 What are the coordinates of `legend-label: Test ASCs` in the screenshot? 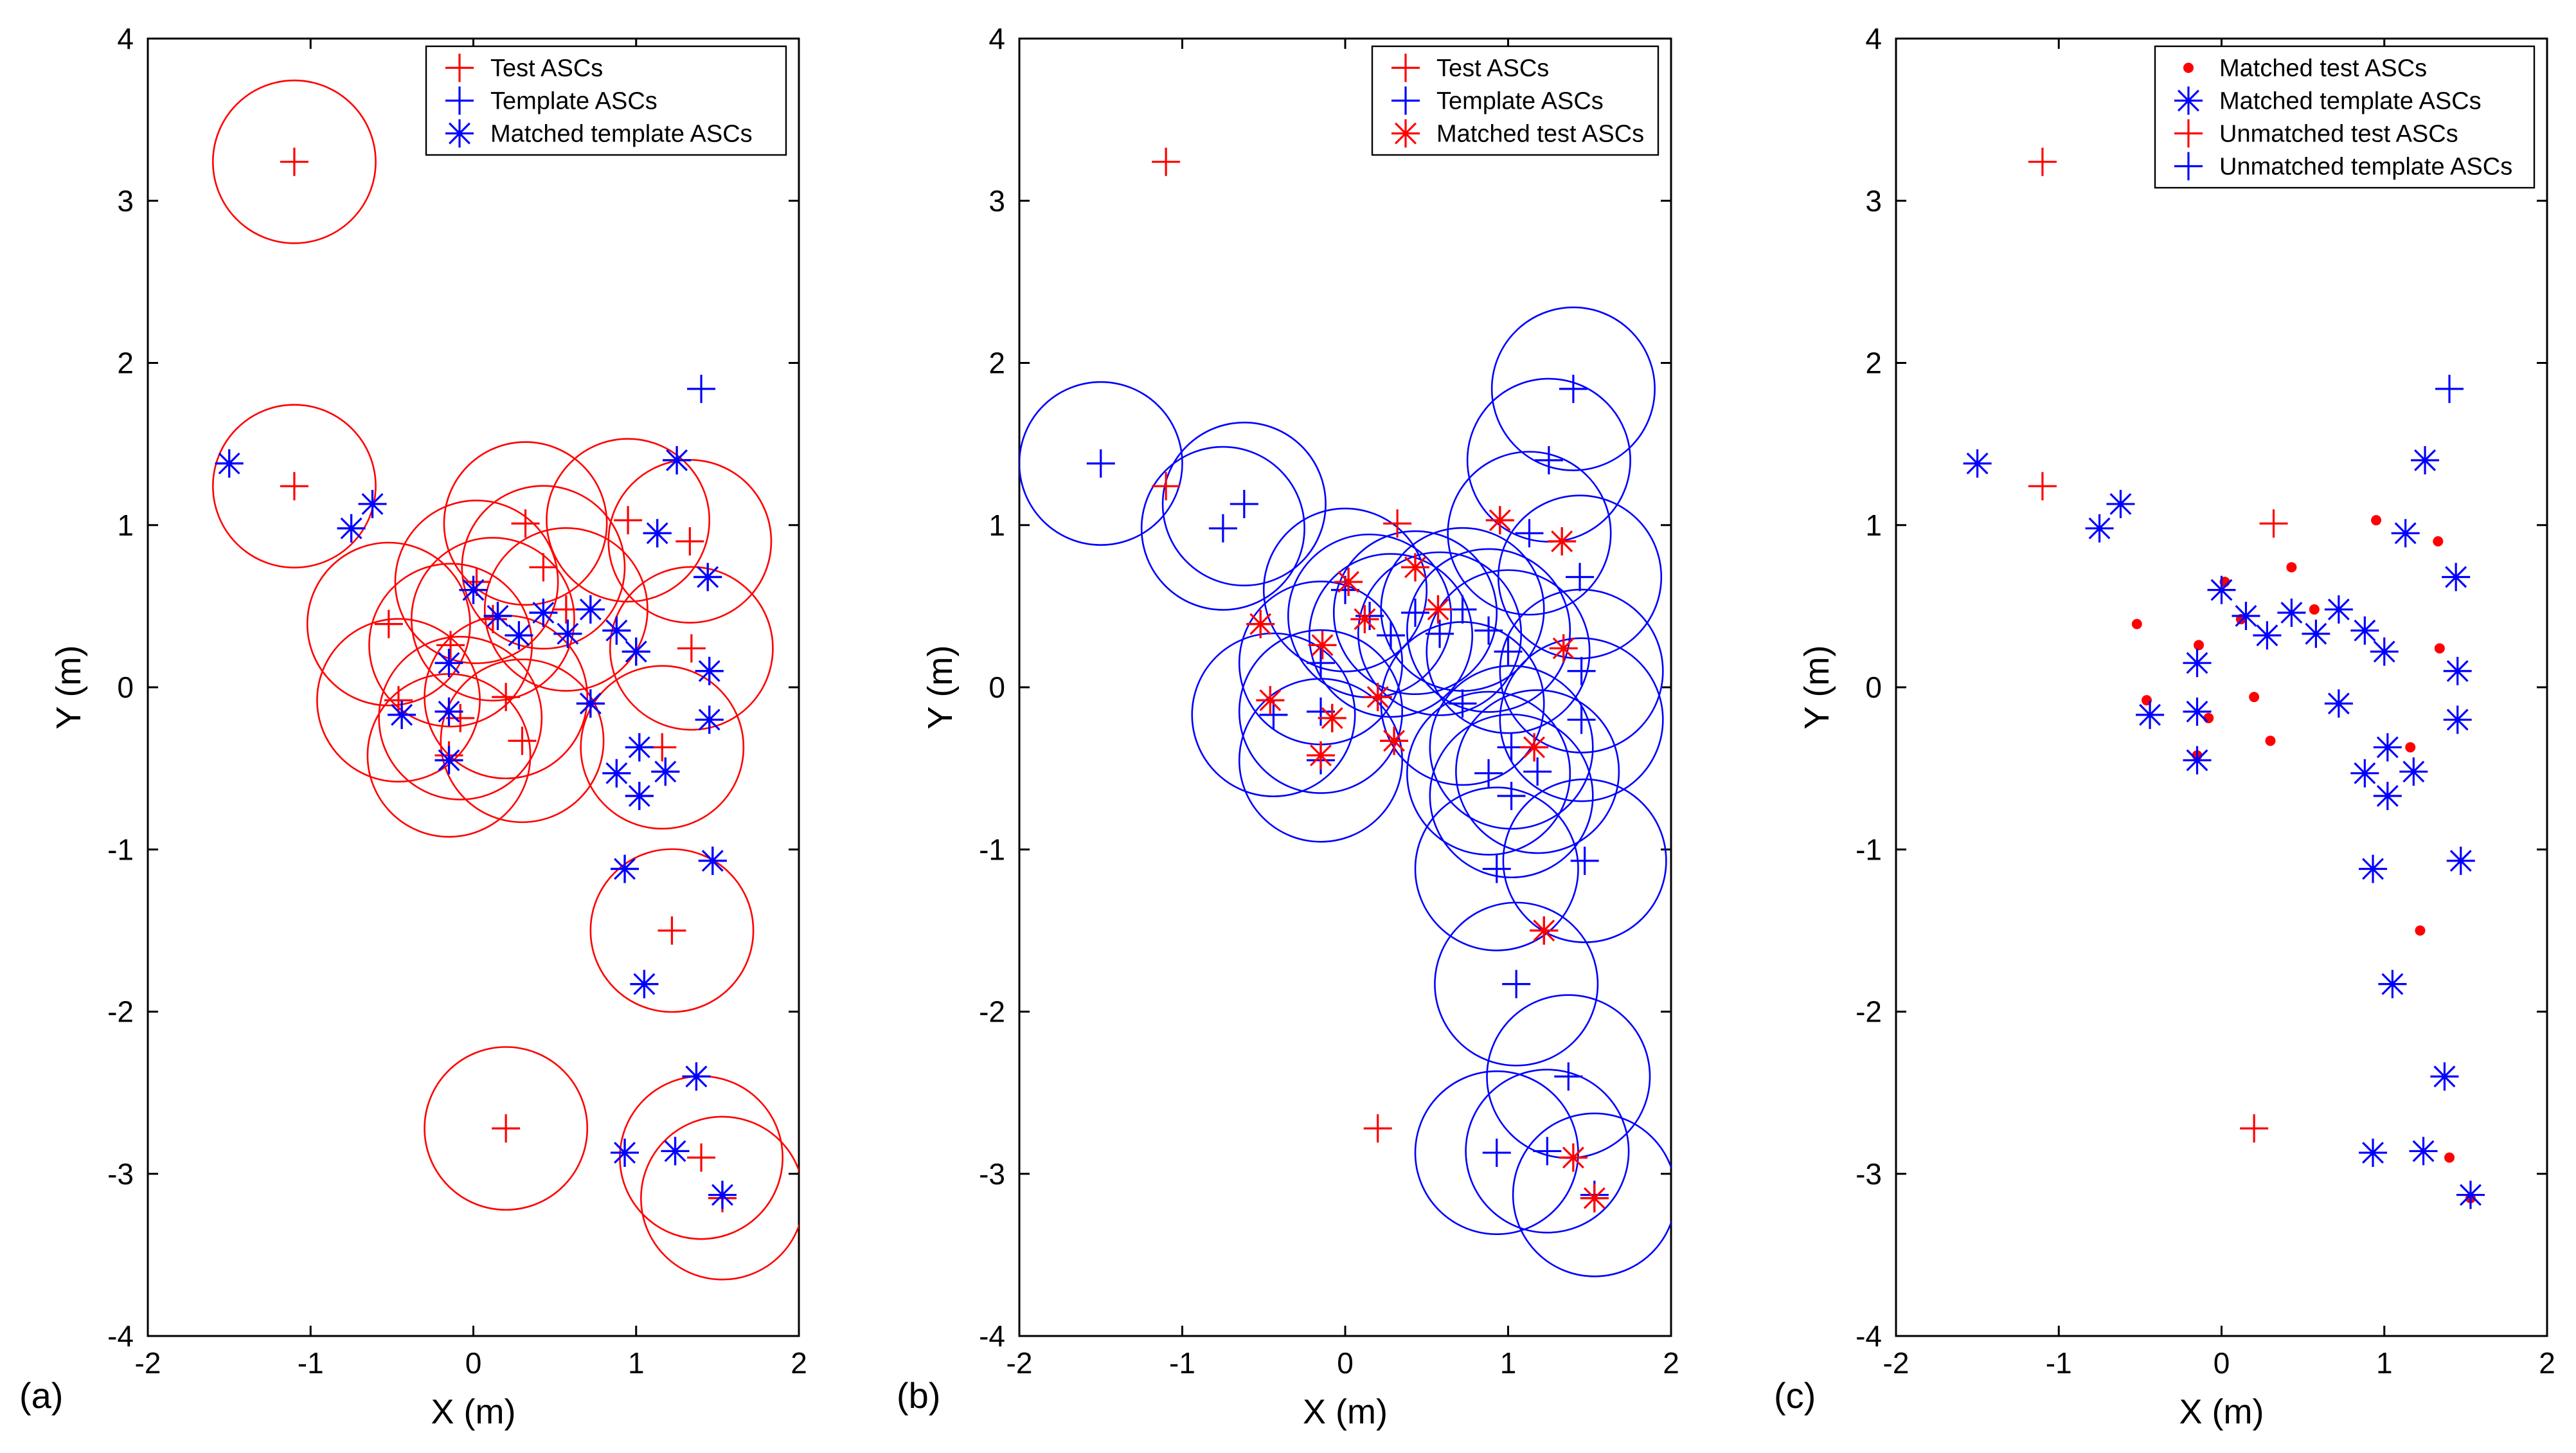 It's located at (1492, 68).